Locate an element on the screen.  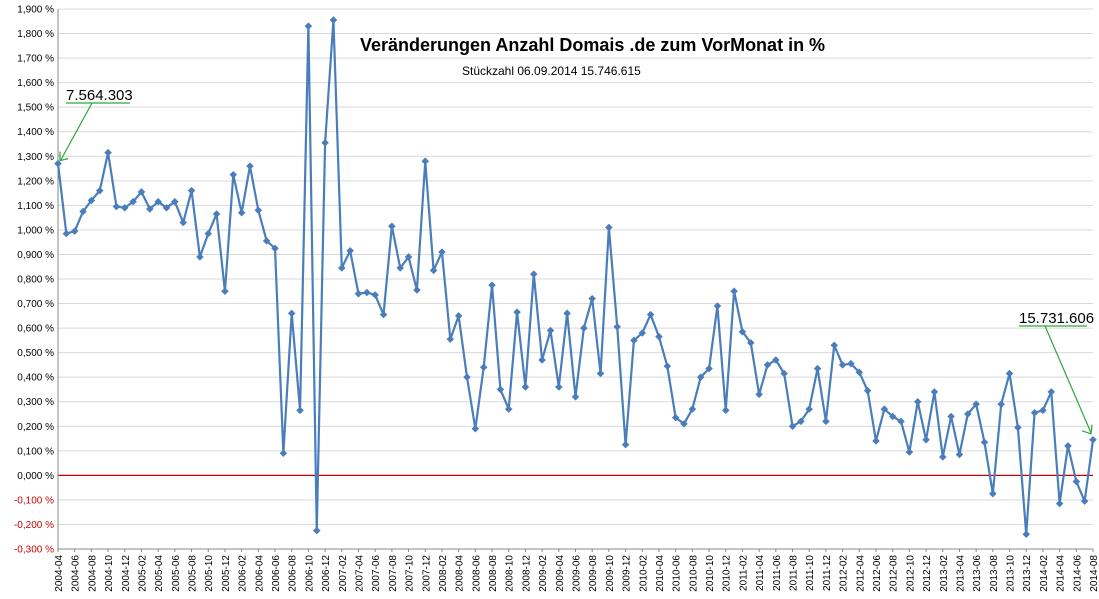
annotation-start-count: 7.564.303 is located at coordinates (99, 95).